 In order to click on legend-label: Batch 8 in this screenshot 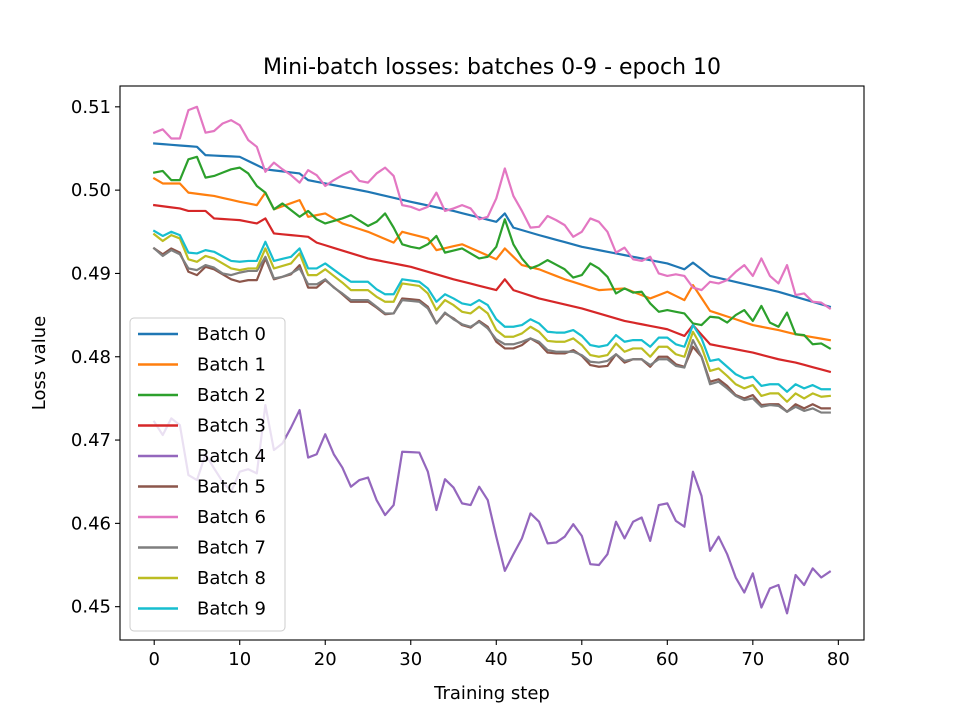, I will do `click(231, 578)`.